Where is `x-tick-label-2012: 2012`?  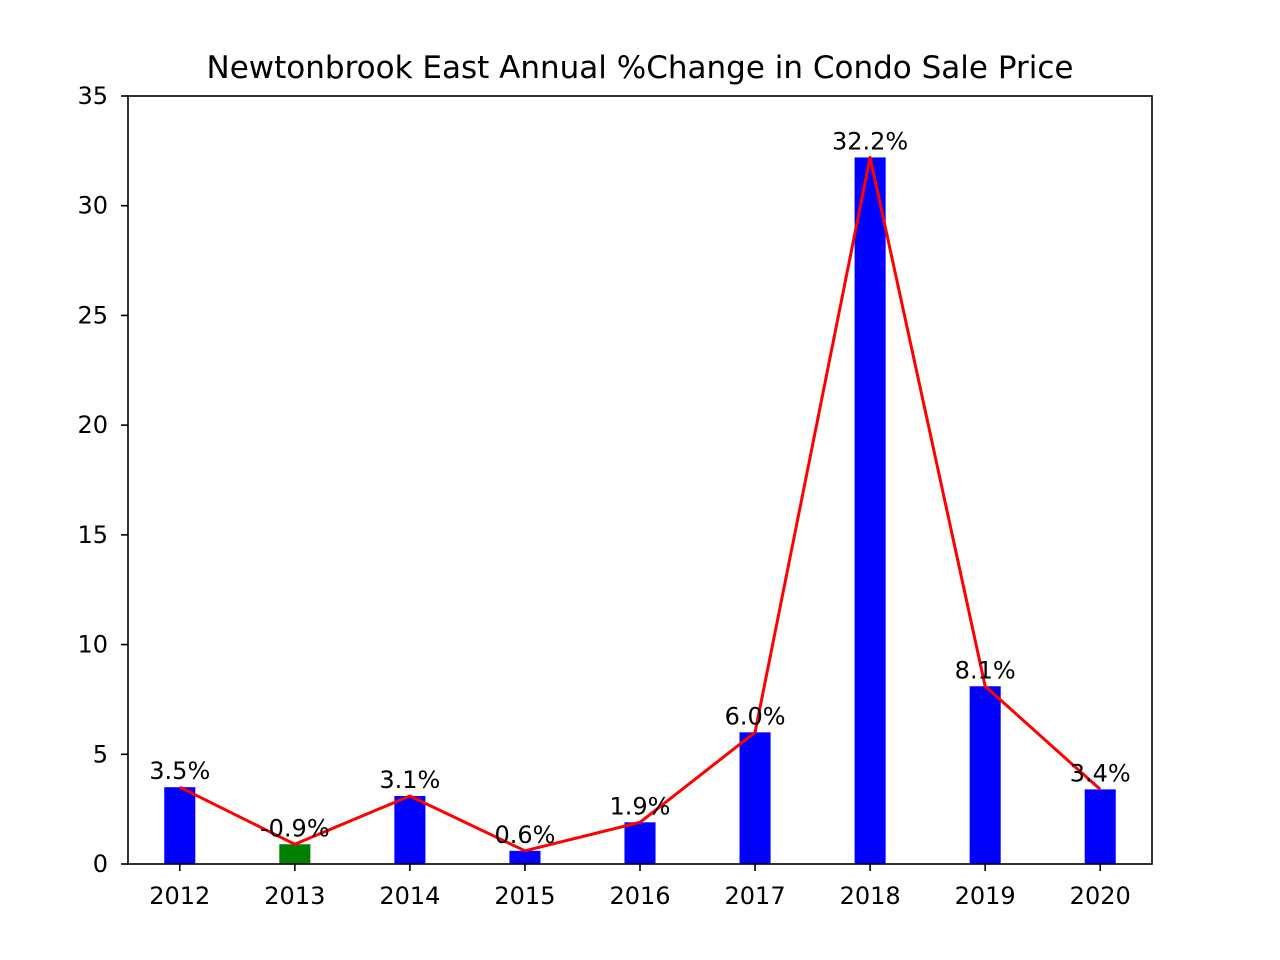 x-tick-label-2012: 2012 is located at coordinates (179, 896).